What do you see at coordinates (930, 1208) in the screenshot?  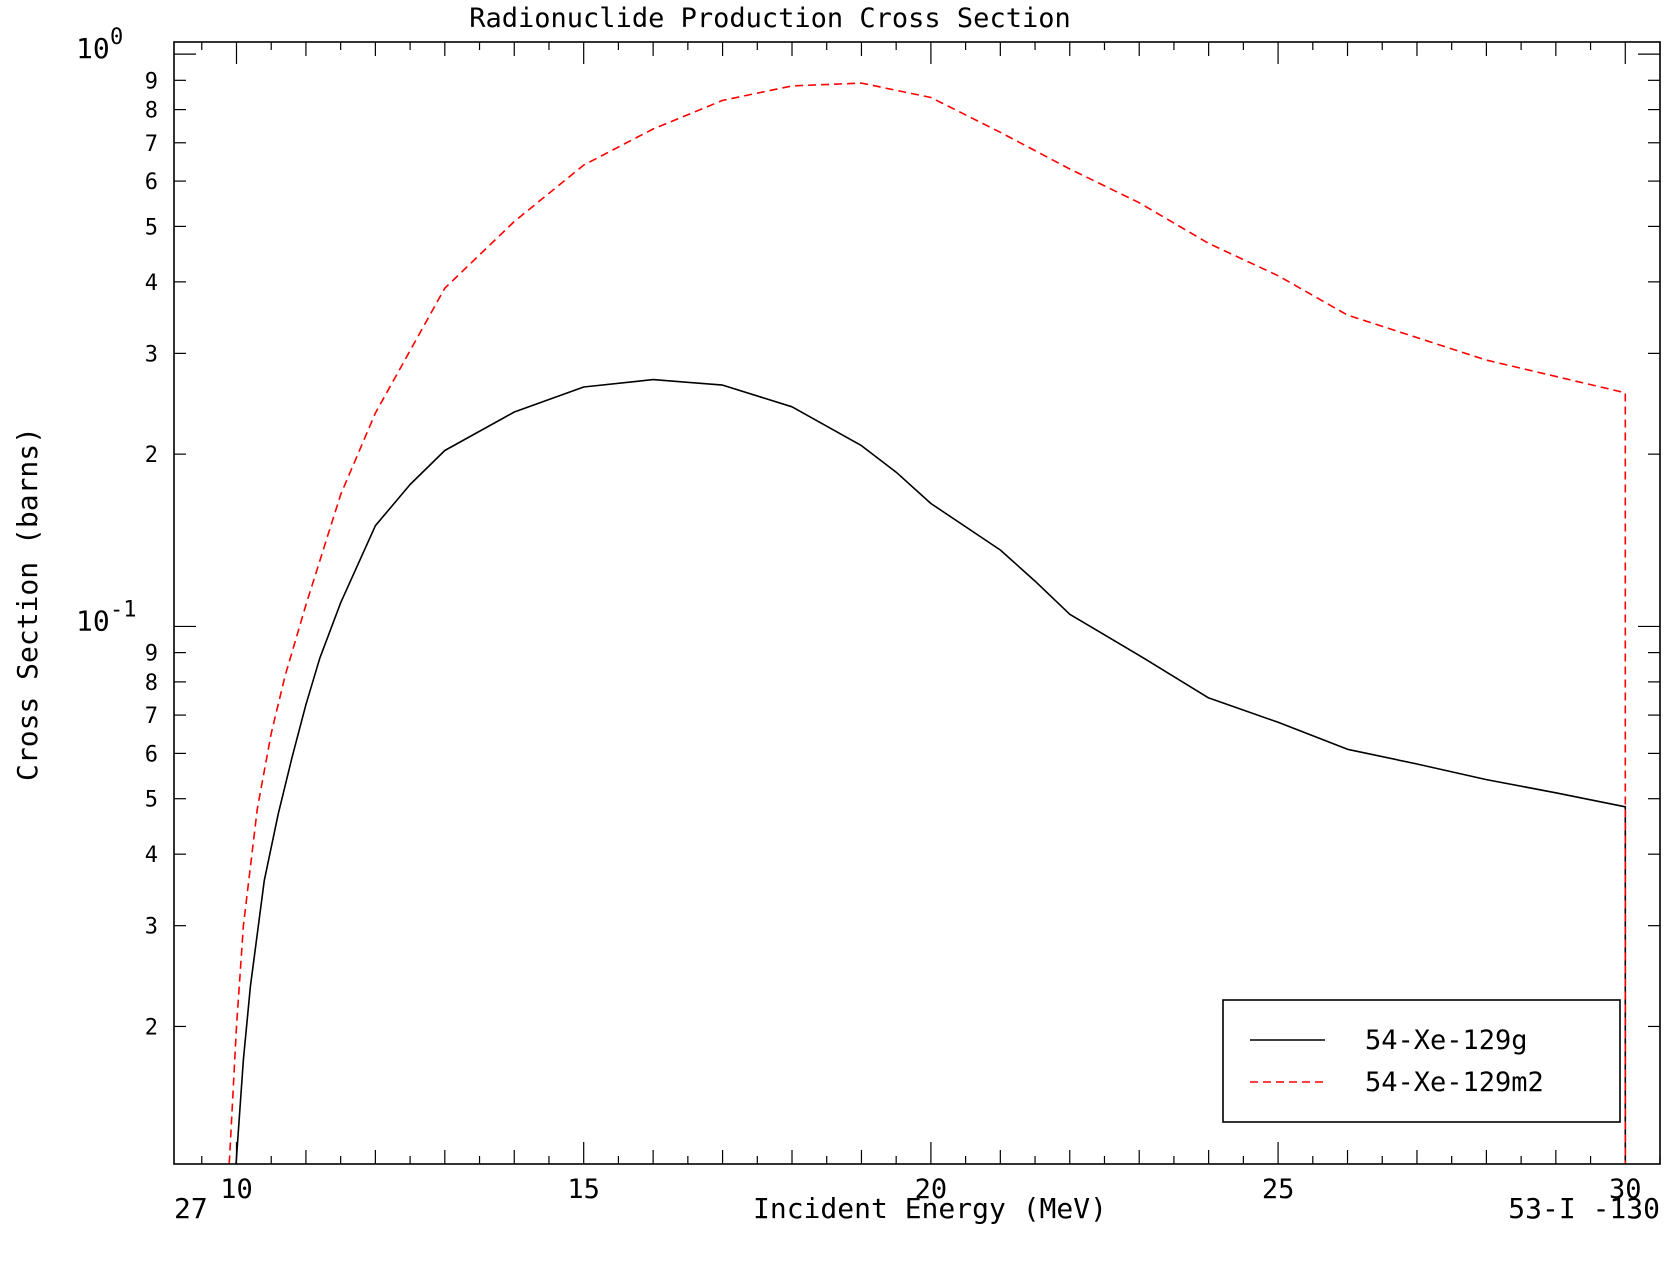 I see `x-axis-label: Incident Energy (MeV)` at bounding box center [930, 1208].